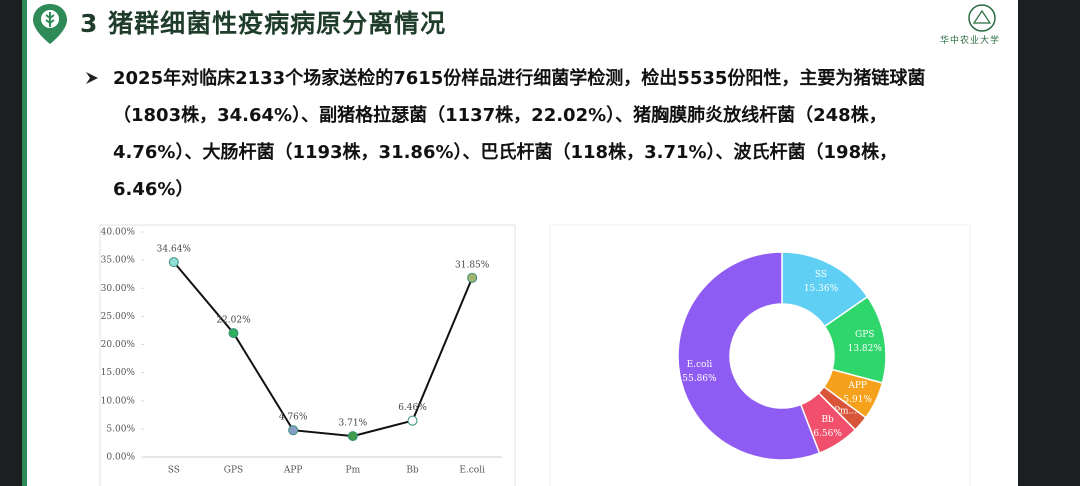  What do you see at coordinates (827, 434) in the screenshot?
I see `slice-value-label: 6.56%` at bounding box center [827, 434].